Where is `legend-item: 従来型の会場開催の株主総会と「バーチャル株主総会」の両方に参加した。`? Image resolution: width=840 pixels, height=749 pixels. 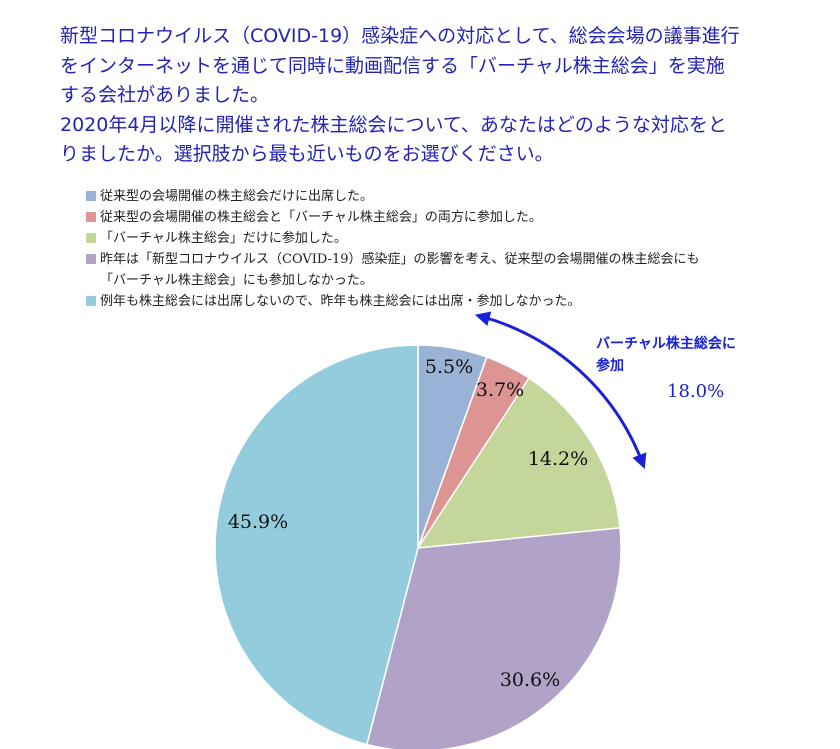
legend-item: 従来型の会場開催の株主総会と「バーチャル株主総会」の両方に参加した。 is located at coordinates (446, 217).